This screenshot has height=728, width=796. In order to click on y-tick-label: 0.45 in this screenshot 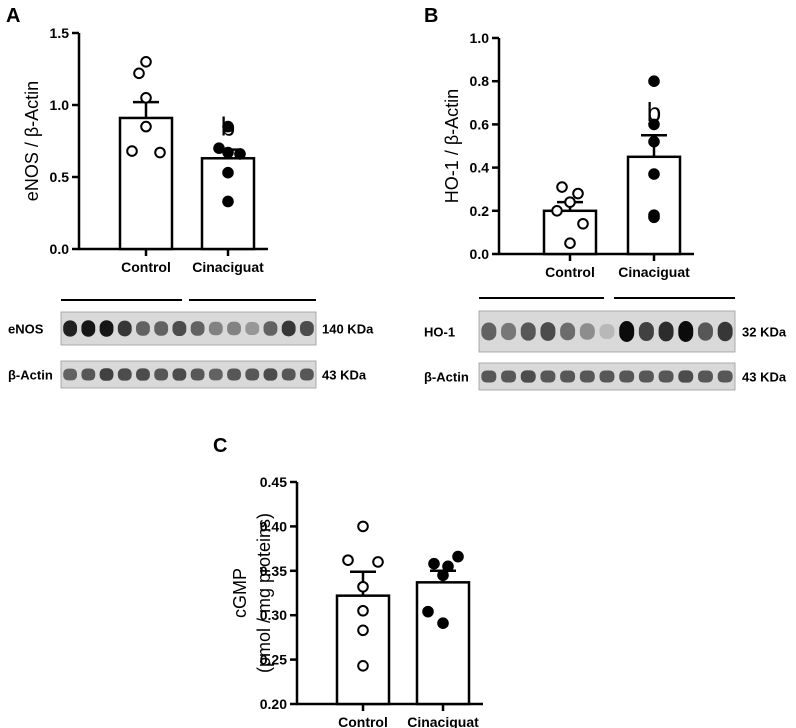, I will do `click(273, 482)`.